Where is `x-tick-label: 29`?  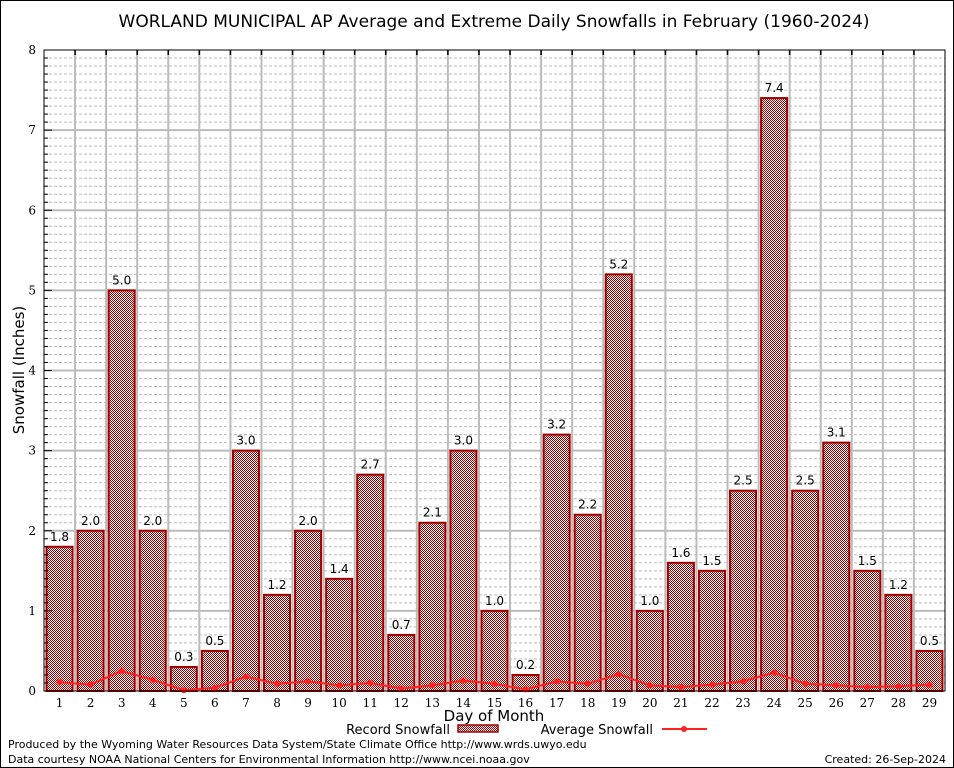
x-tick-label: 29 is located at coordinates (929, 703).